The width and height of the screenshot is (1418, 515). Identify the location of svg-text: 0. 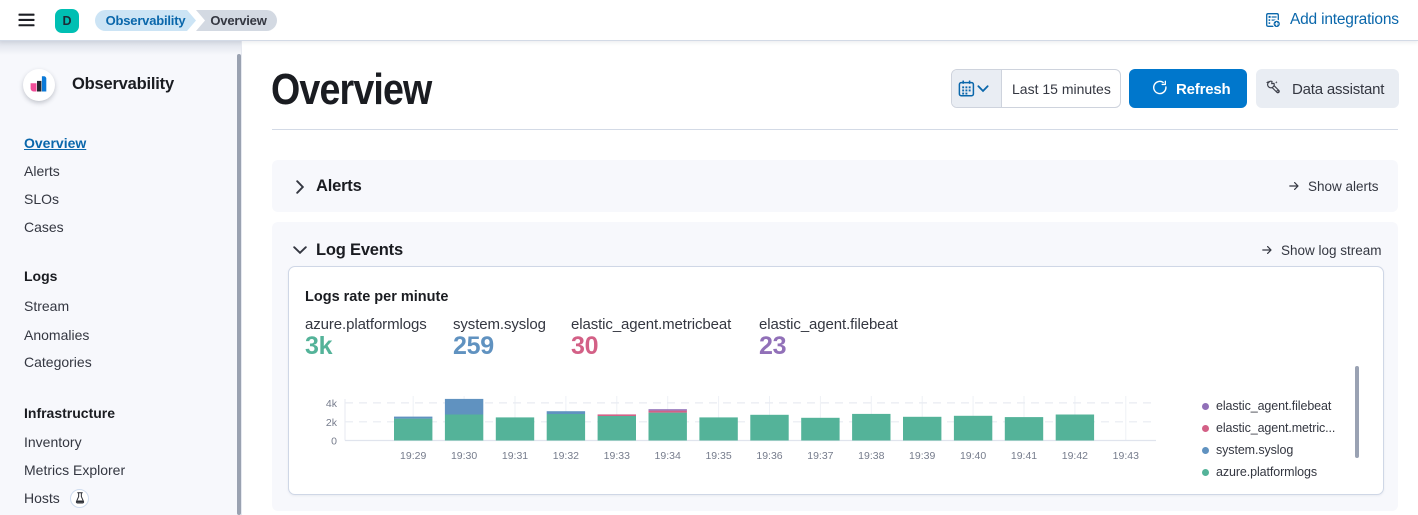
(334, 442).